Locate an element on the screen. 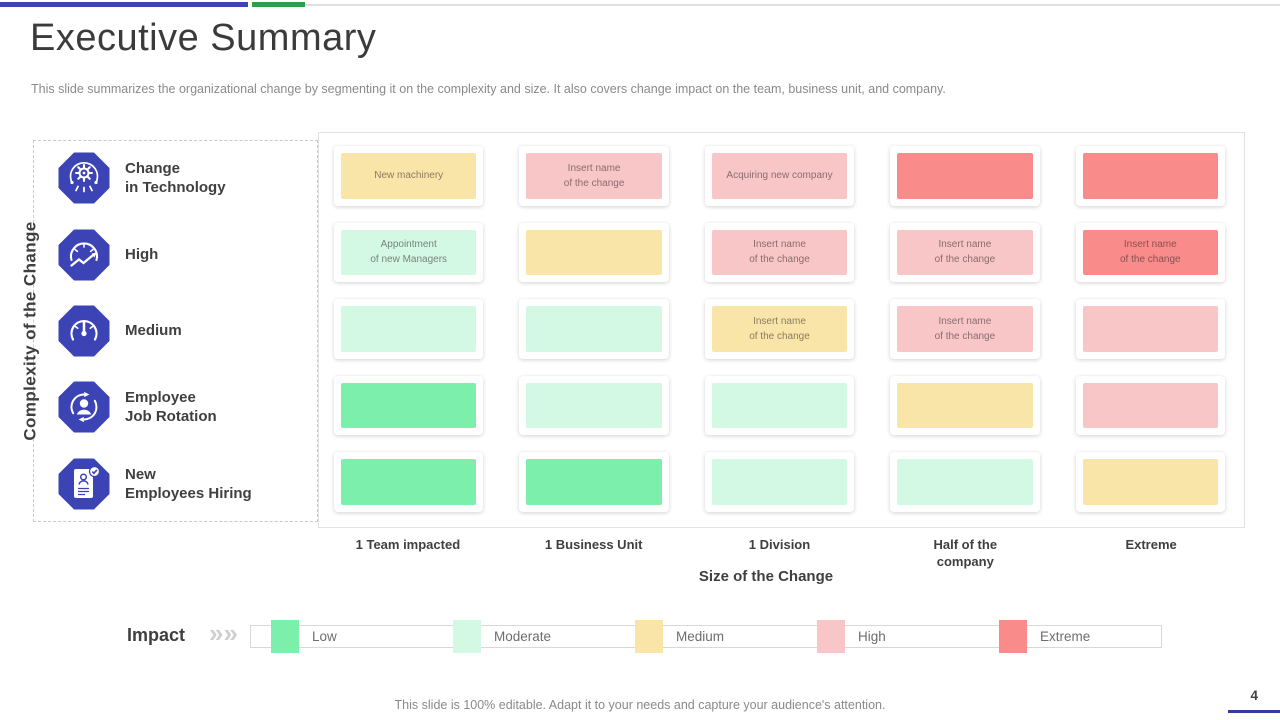  cell-fill-extreme: Insert name of the change is located at coordinates (1150, 252).